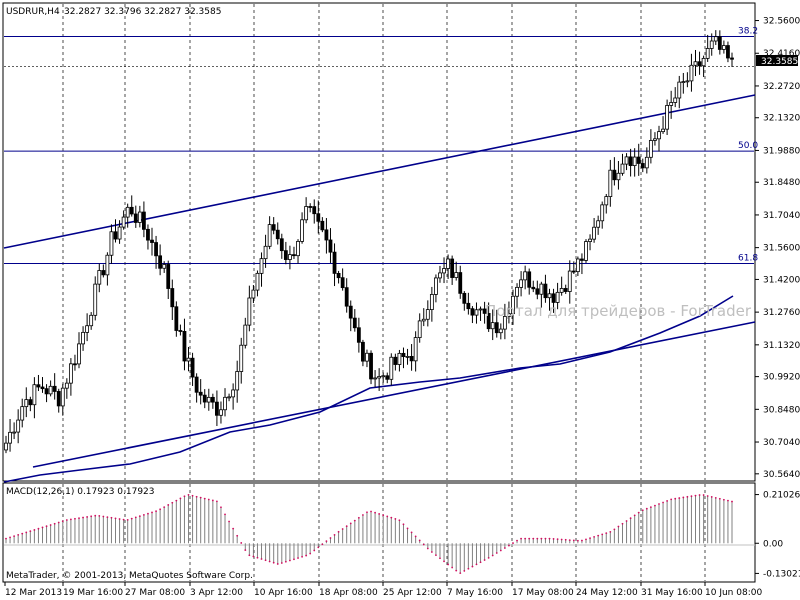 The image size is (800, 600). What do you see at coordinates (142, 12) in the screenshot?
I see `ohlc-values: 32.2827 32.3796 32.2827 32.3585` at bounding box center [142, 12].